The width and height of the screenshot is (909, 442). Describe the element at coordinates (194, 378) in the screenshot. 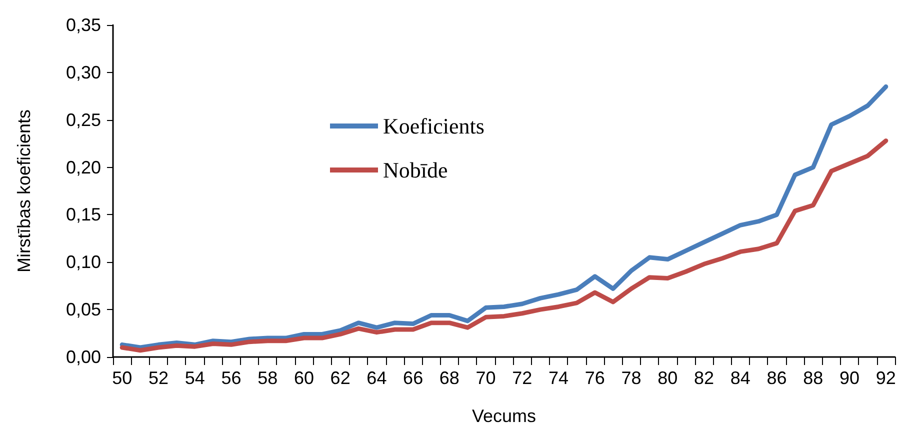

I see `x-tick-label: 54` at that location.